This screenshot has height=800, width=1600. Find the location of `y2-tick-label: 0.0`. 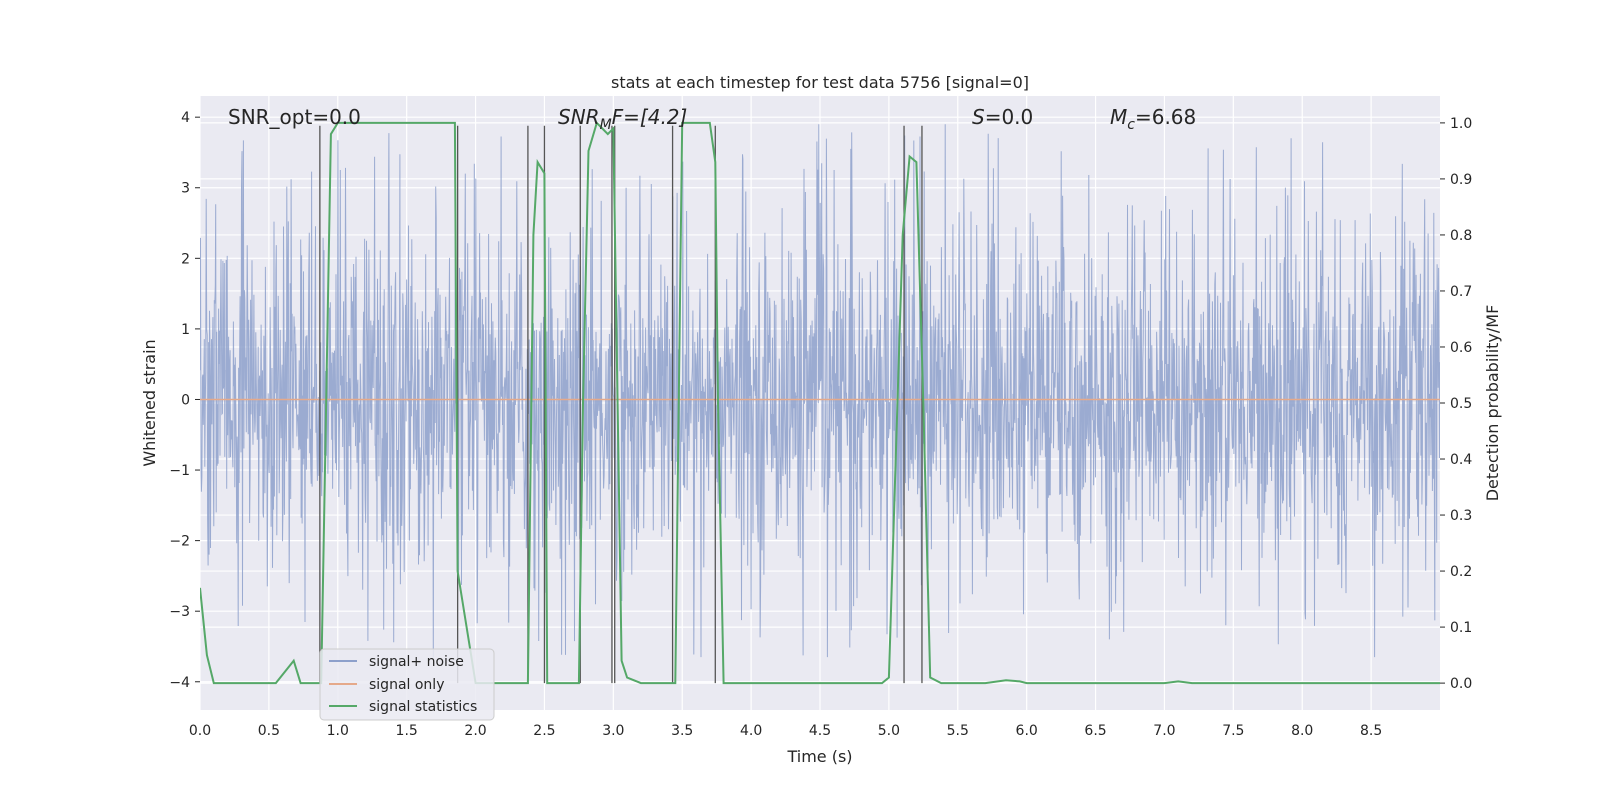

y2-tick-label: 0.0 is located at coordinates (1461, 684).